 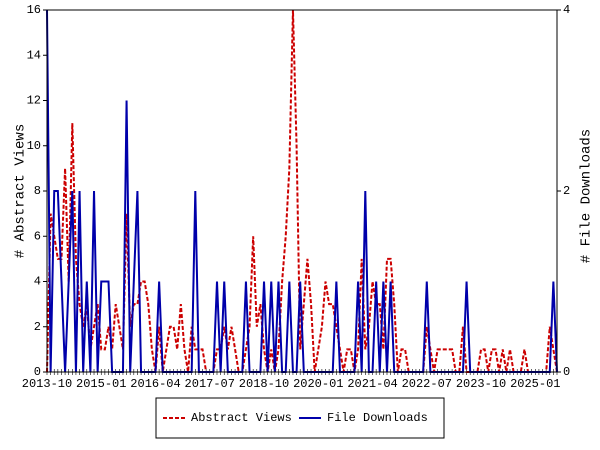 What do you see at coordinates (21, 191) in the screenshot?
I see `y-axis-title: # Abstract Views` at bounding box center [21, 191].